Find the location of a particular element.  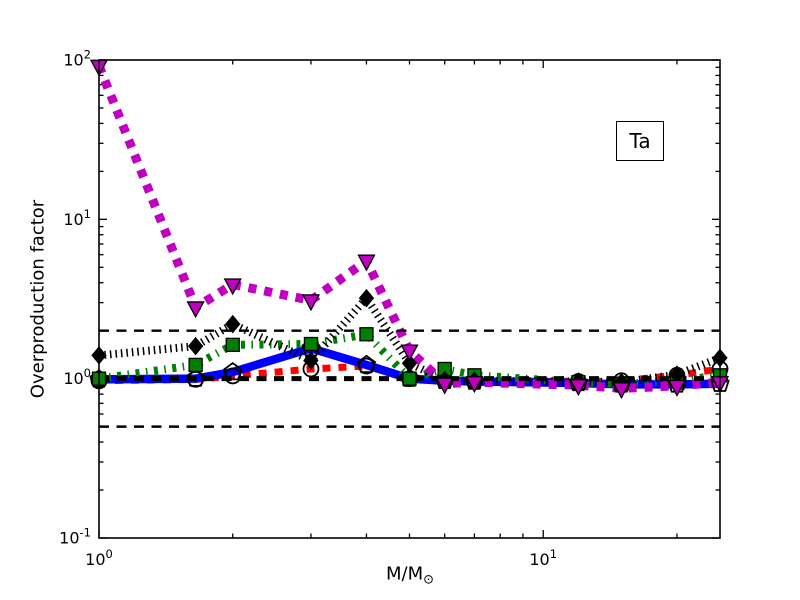

x-axis-title: M/M⊙ is located at coordinates (410, 575).